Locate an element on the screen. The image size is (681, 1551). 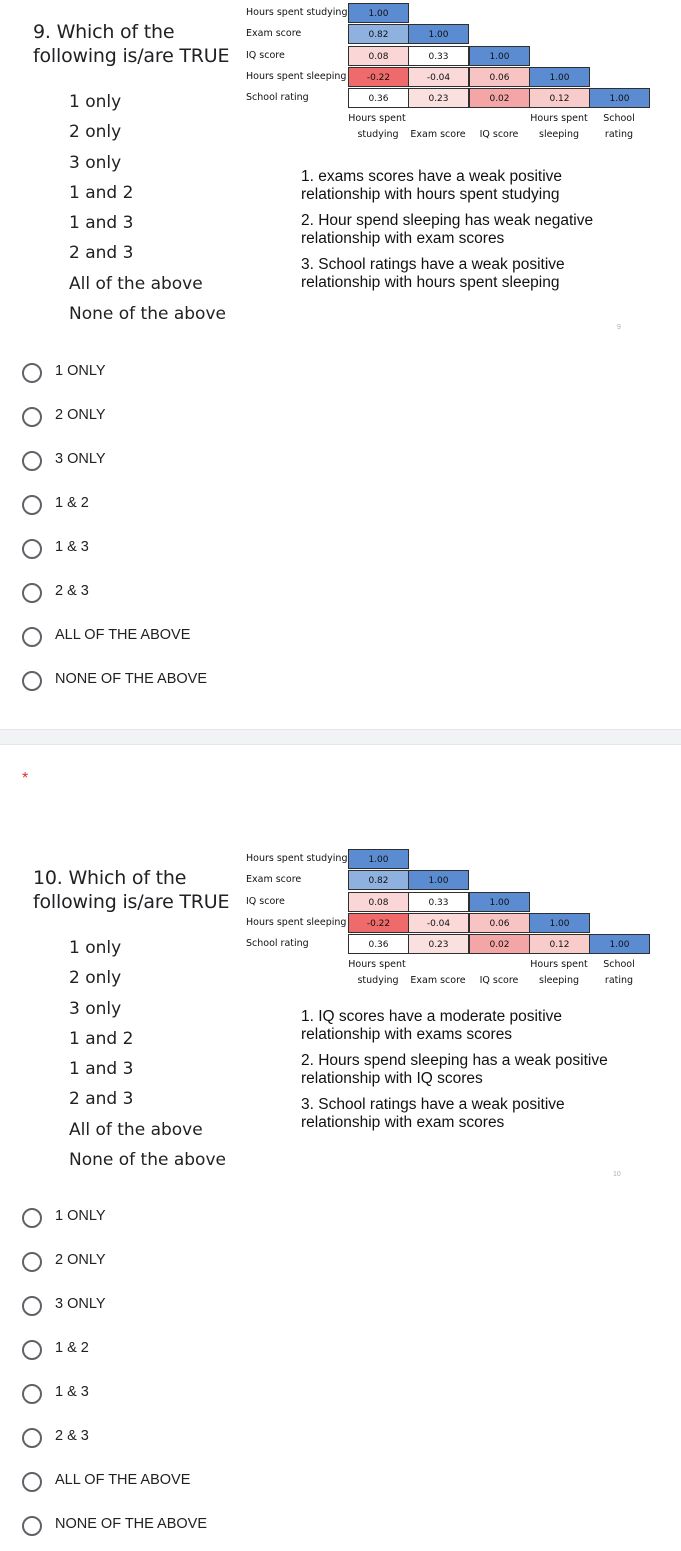
option-label: 3 ONLY is located at coordinates (80, 459).